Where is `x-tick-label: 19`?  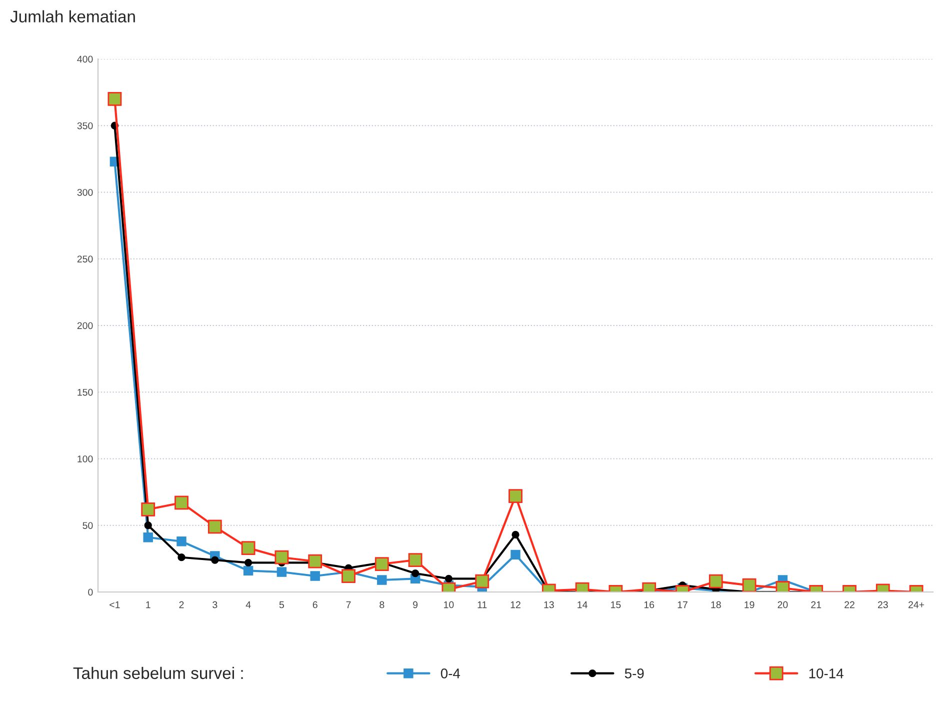 x-tick-label: 19 is located at coordinates (749, 604).